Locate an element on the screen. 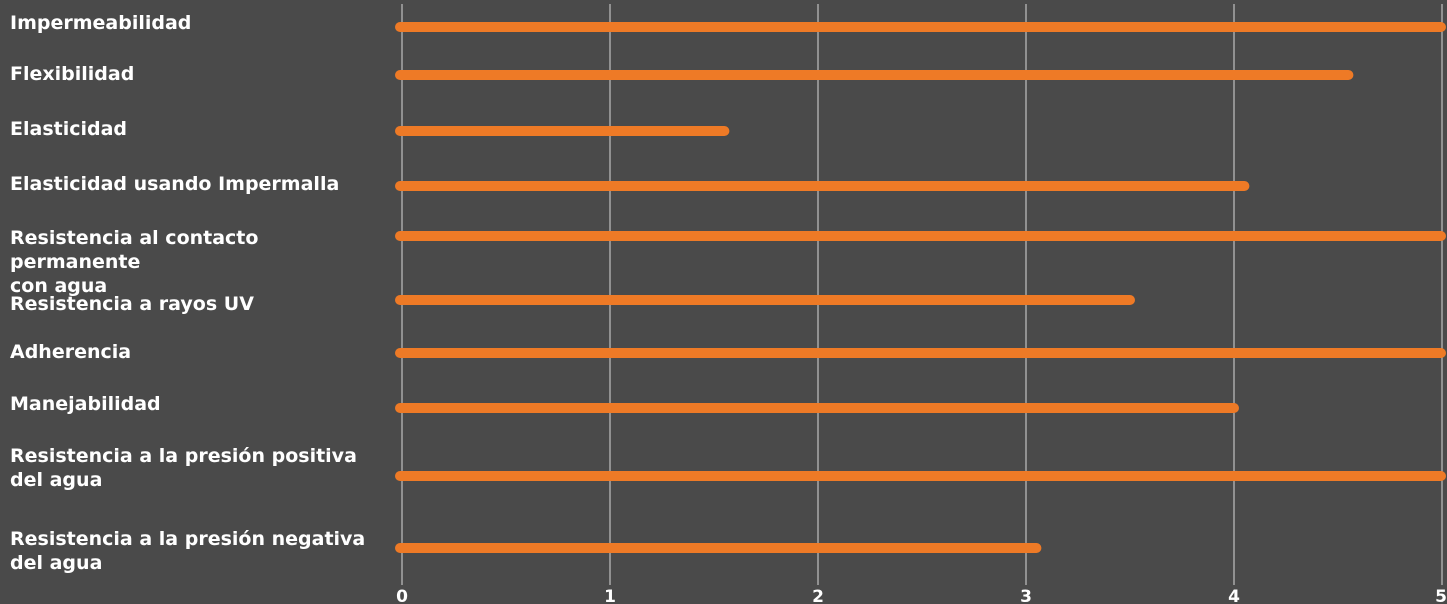 The width and height of the screenshot is (1447, 604). x-tick-label-4: 4 is located at coordinates (1234, 595).